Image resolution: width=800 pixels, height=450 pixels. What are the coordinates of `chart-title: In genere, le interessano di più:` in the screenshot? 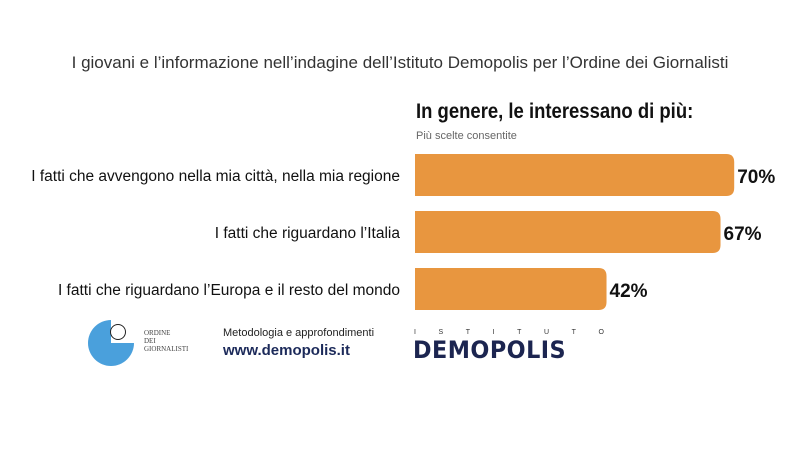 It's located at (555, 111).